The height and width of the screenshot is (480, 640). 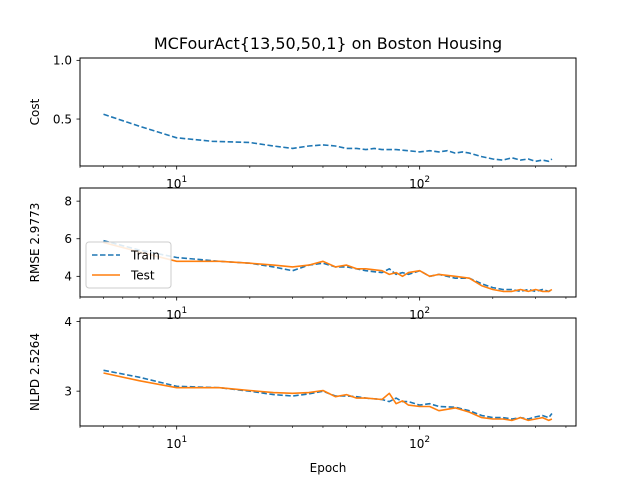 I want to click on y-tick-label: 8, so click(x=68, y=201).